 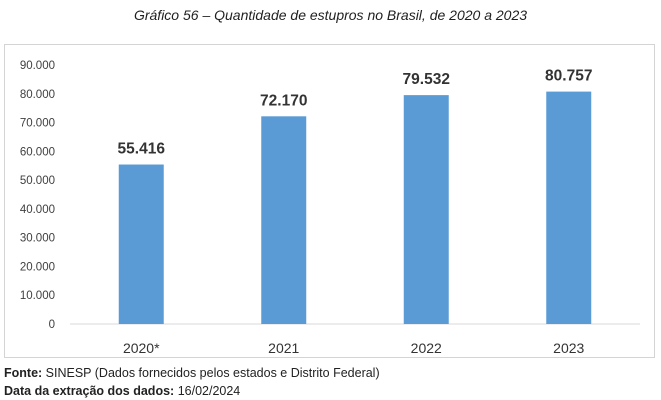 I want to click on extraction-date: 16/02/2024, so click(x=209, y=391).